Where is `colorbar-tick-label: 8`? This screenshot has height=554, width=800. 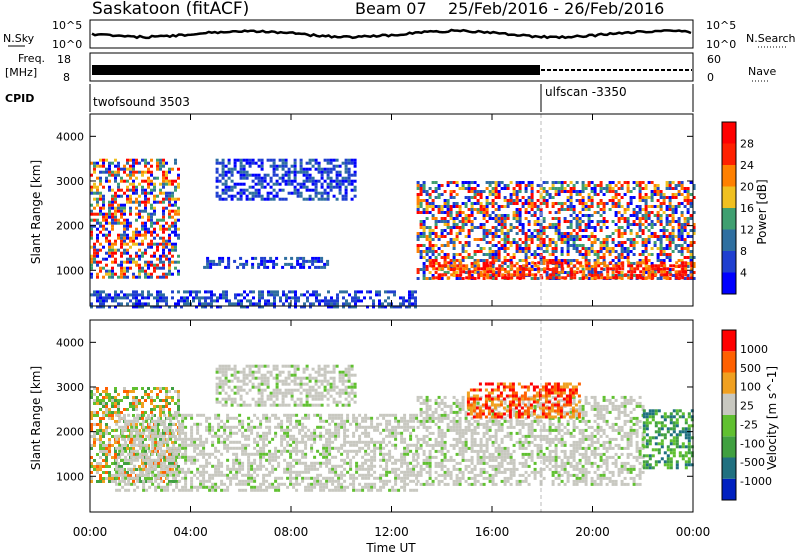
colorbar-tick-label: 8 is located at coordinates (743, 251).